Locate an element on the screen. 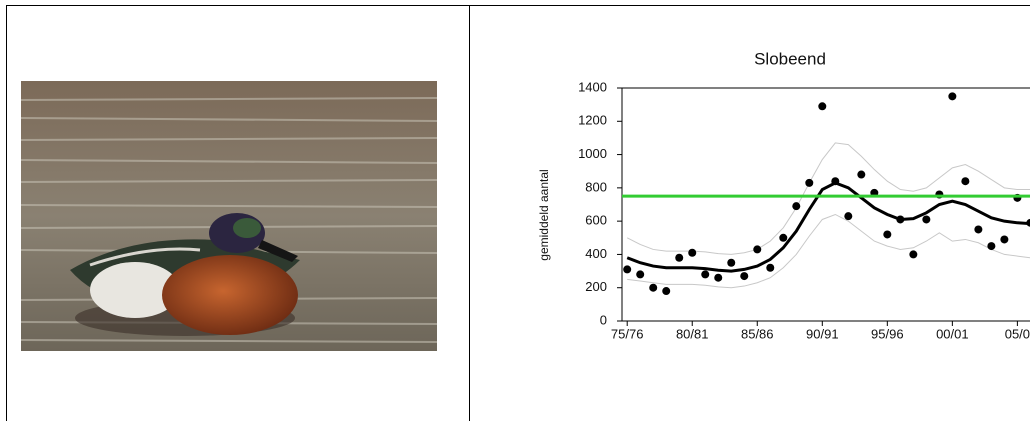 Image resolution: width=1030 pixels, height=421 pixels. x-tick-label: 85/86 is located at coordinates (757, 333).